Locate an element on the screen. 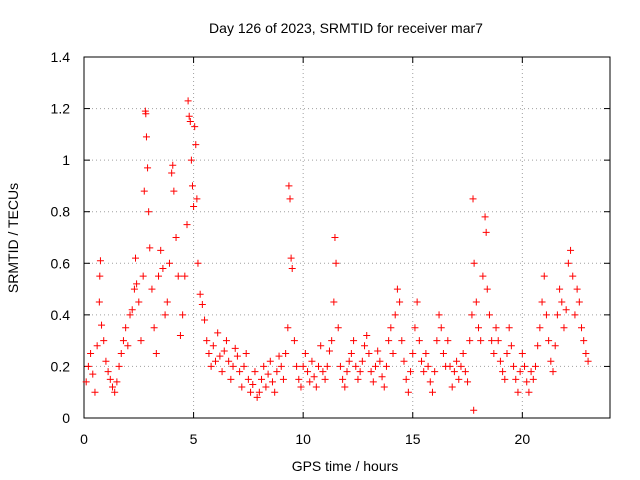 Image resolution: width=640 pixels, height=480 pixels. y-tick-label: 1 is located at coordinates (66, 160).